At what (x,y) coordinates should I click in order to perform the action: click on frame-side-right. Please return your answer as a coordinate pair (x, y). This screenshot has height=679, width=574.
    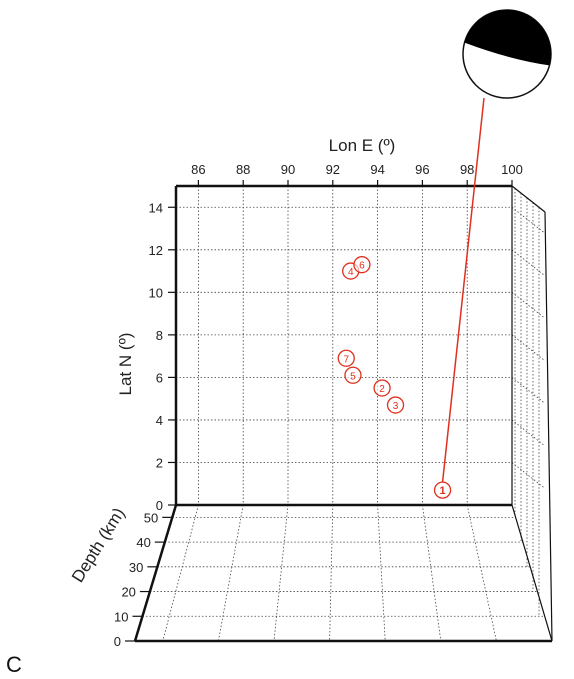
    Looking at the image, I should click on (548, 426).